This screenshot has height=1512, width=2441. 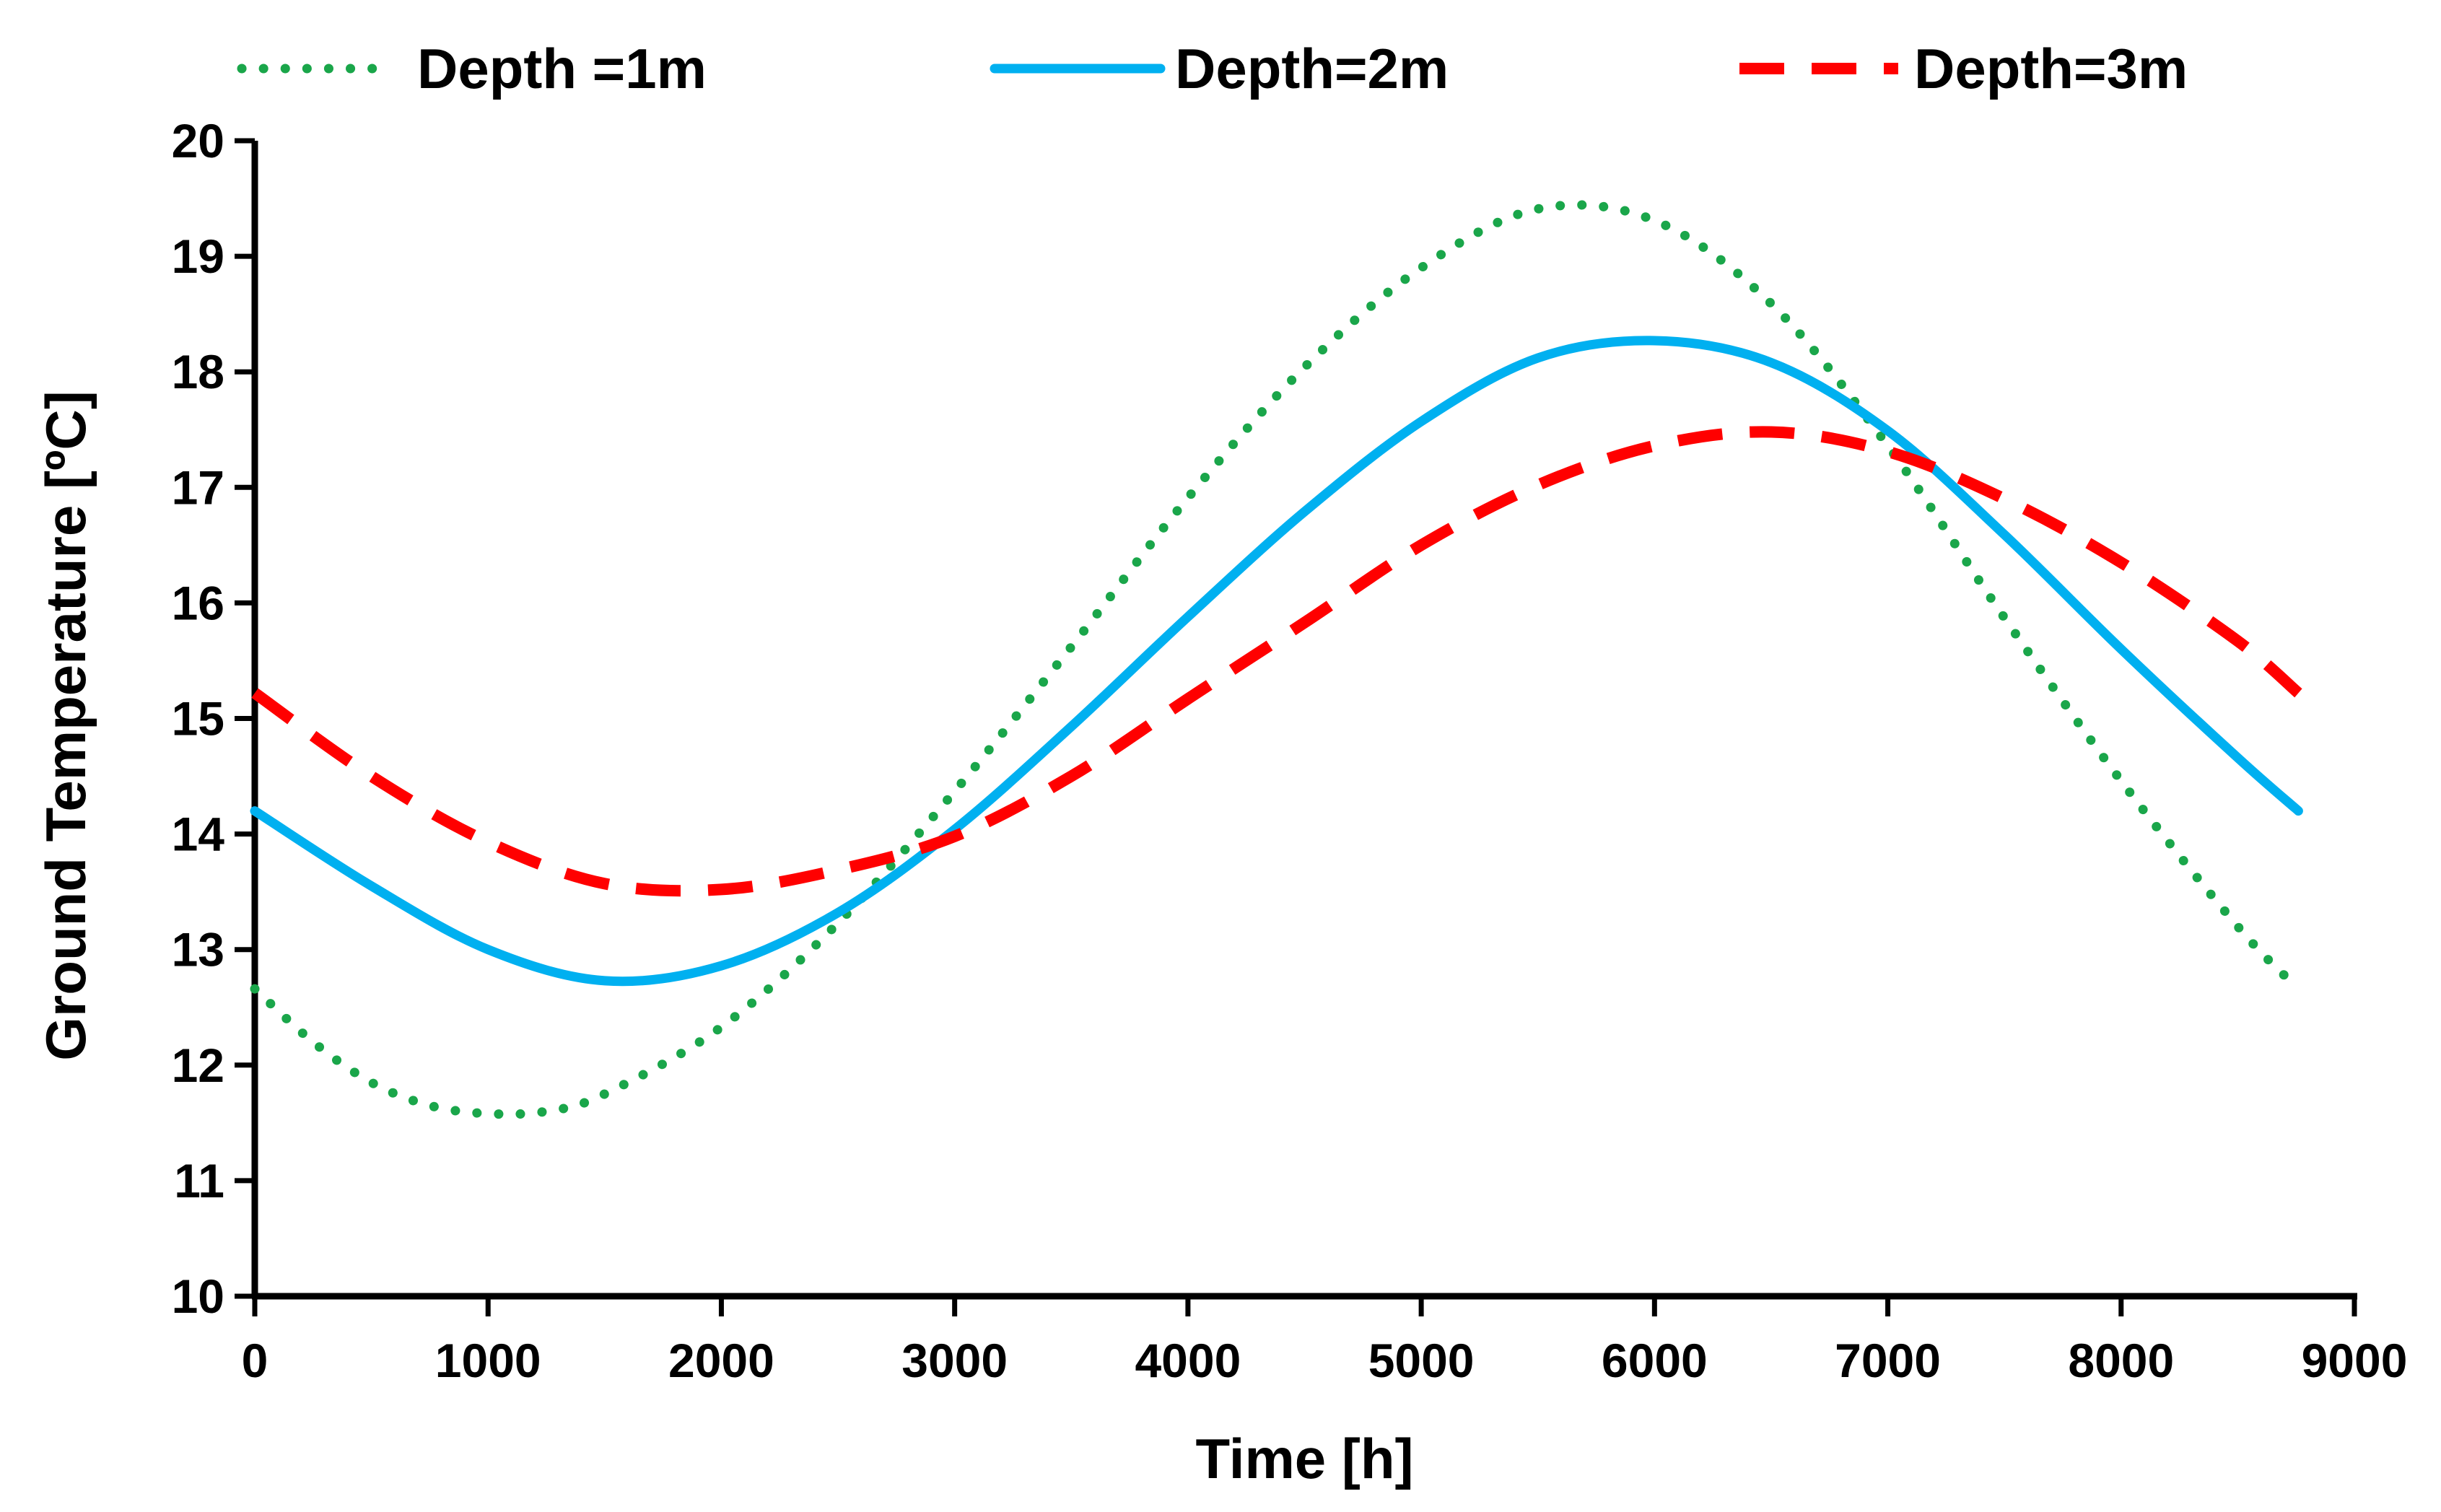 What do you see at coordinates (198, 835) in the screenshot?
I see `y-tick-label: 14` at bounding box center [198, 835].